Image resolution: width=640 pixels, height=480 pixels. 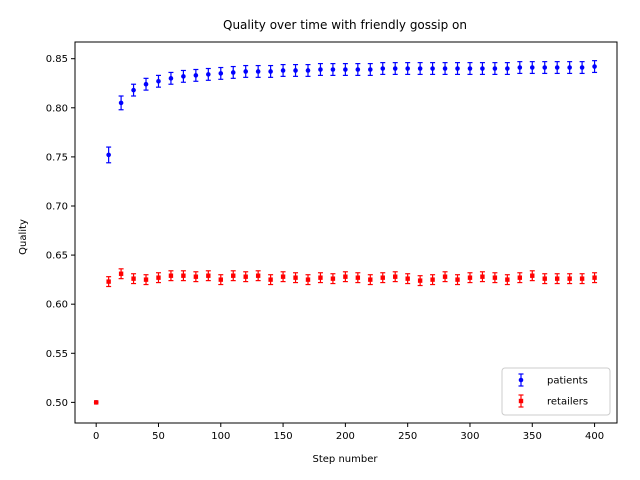 What do you see at coordinates (345, 436) in the screenshot?
I see `x-tick-label: 200` at bounding box center [345, 436].